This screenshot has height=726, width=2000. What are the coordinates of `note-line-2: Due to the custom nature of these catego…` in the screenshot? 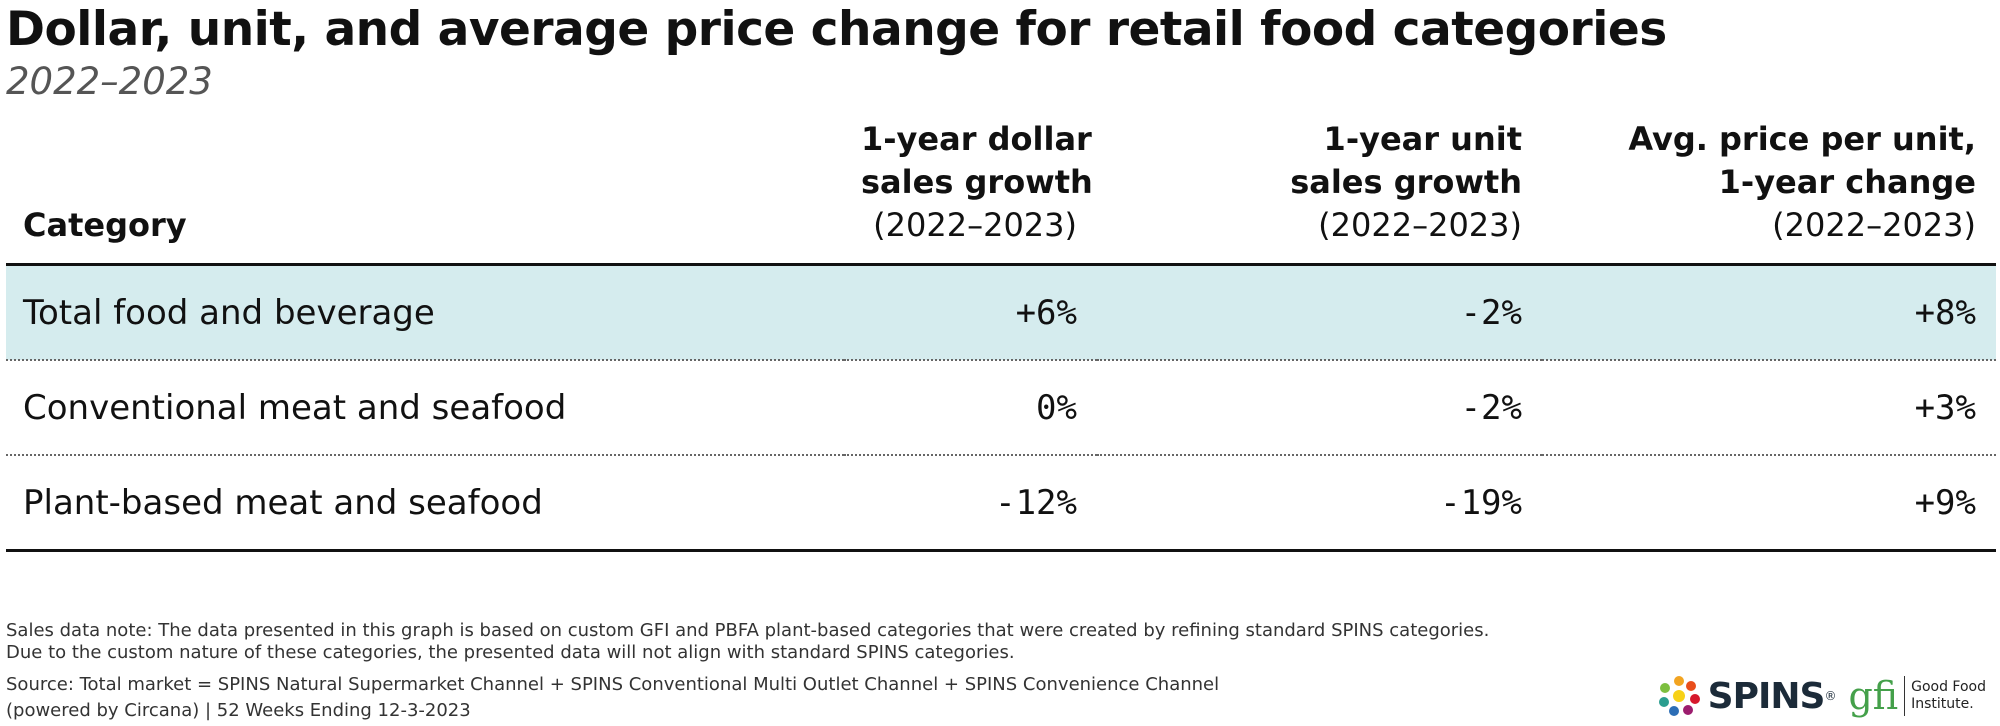 It's located at (510, 652).